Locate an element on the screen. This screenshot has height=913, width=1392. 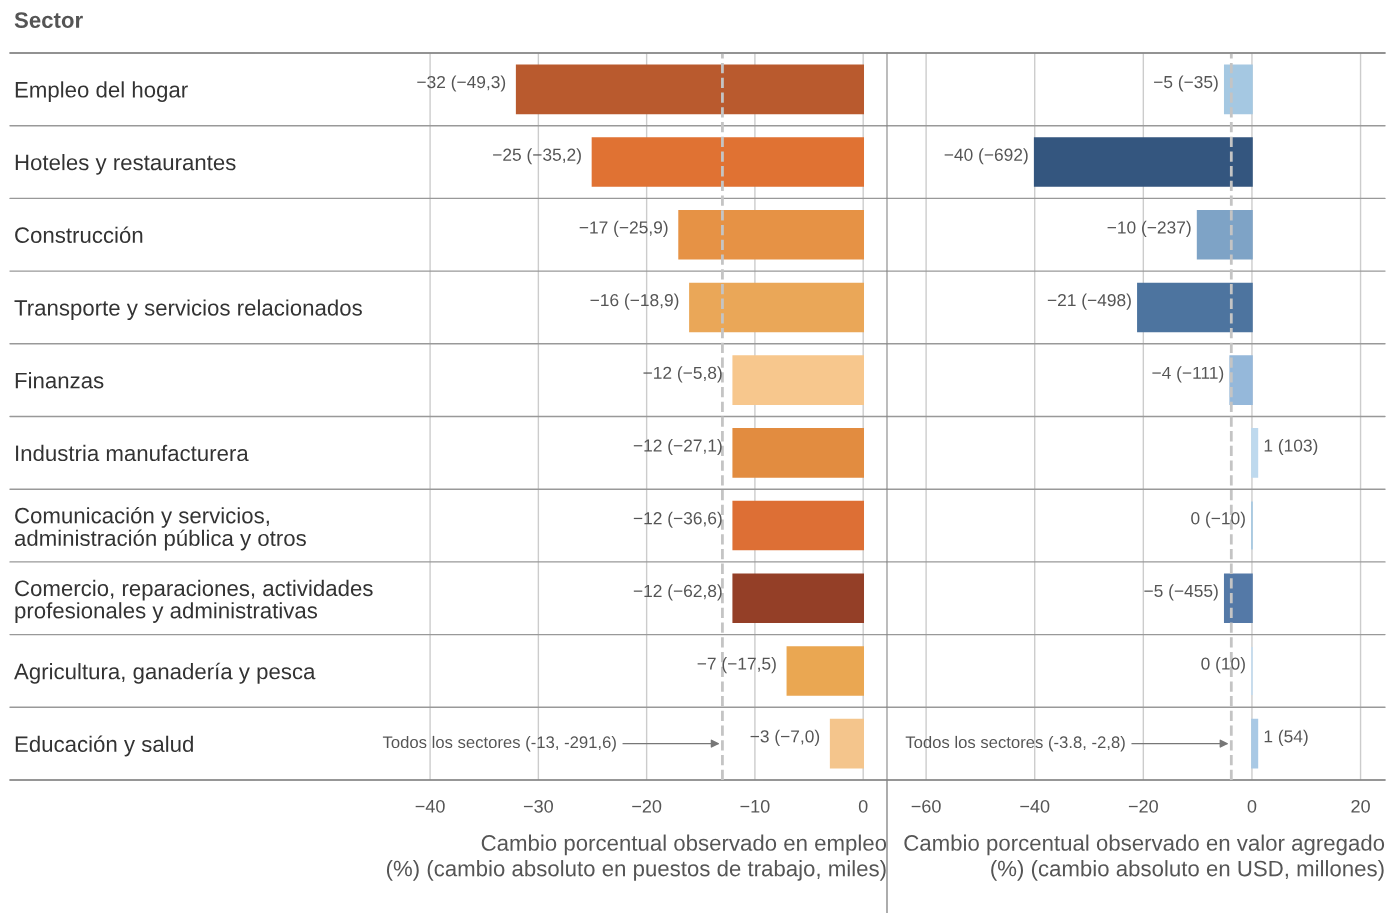
x-tick-label: −60 is located at coordinates (926, 806).